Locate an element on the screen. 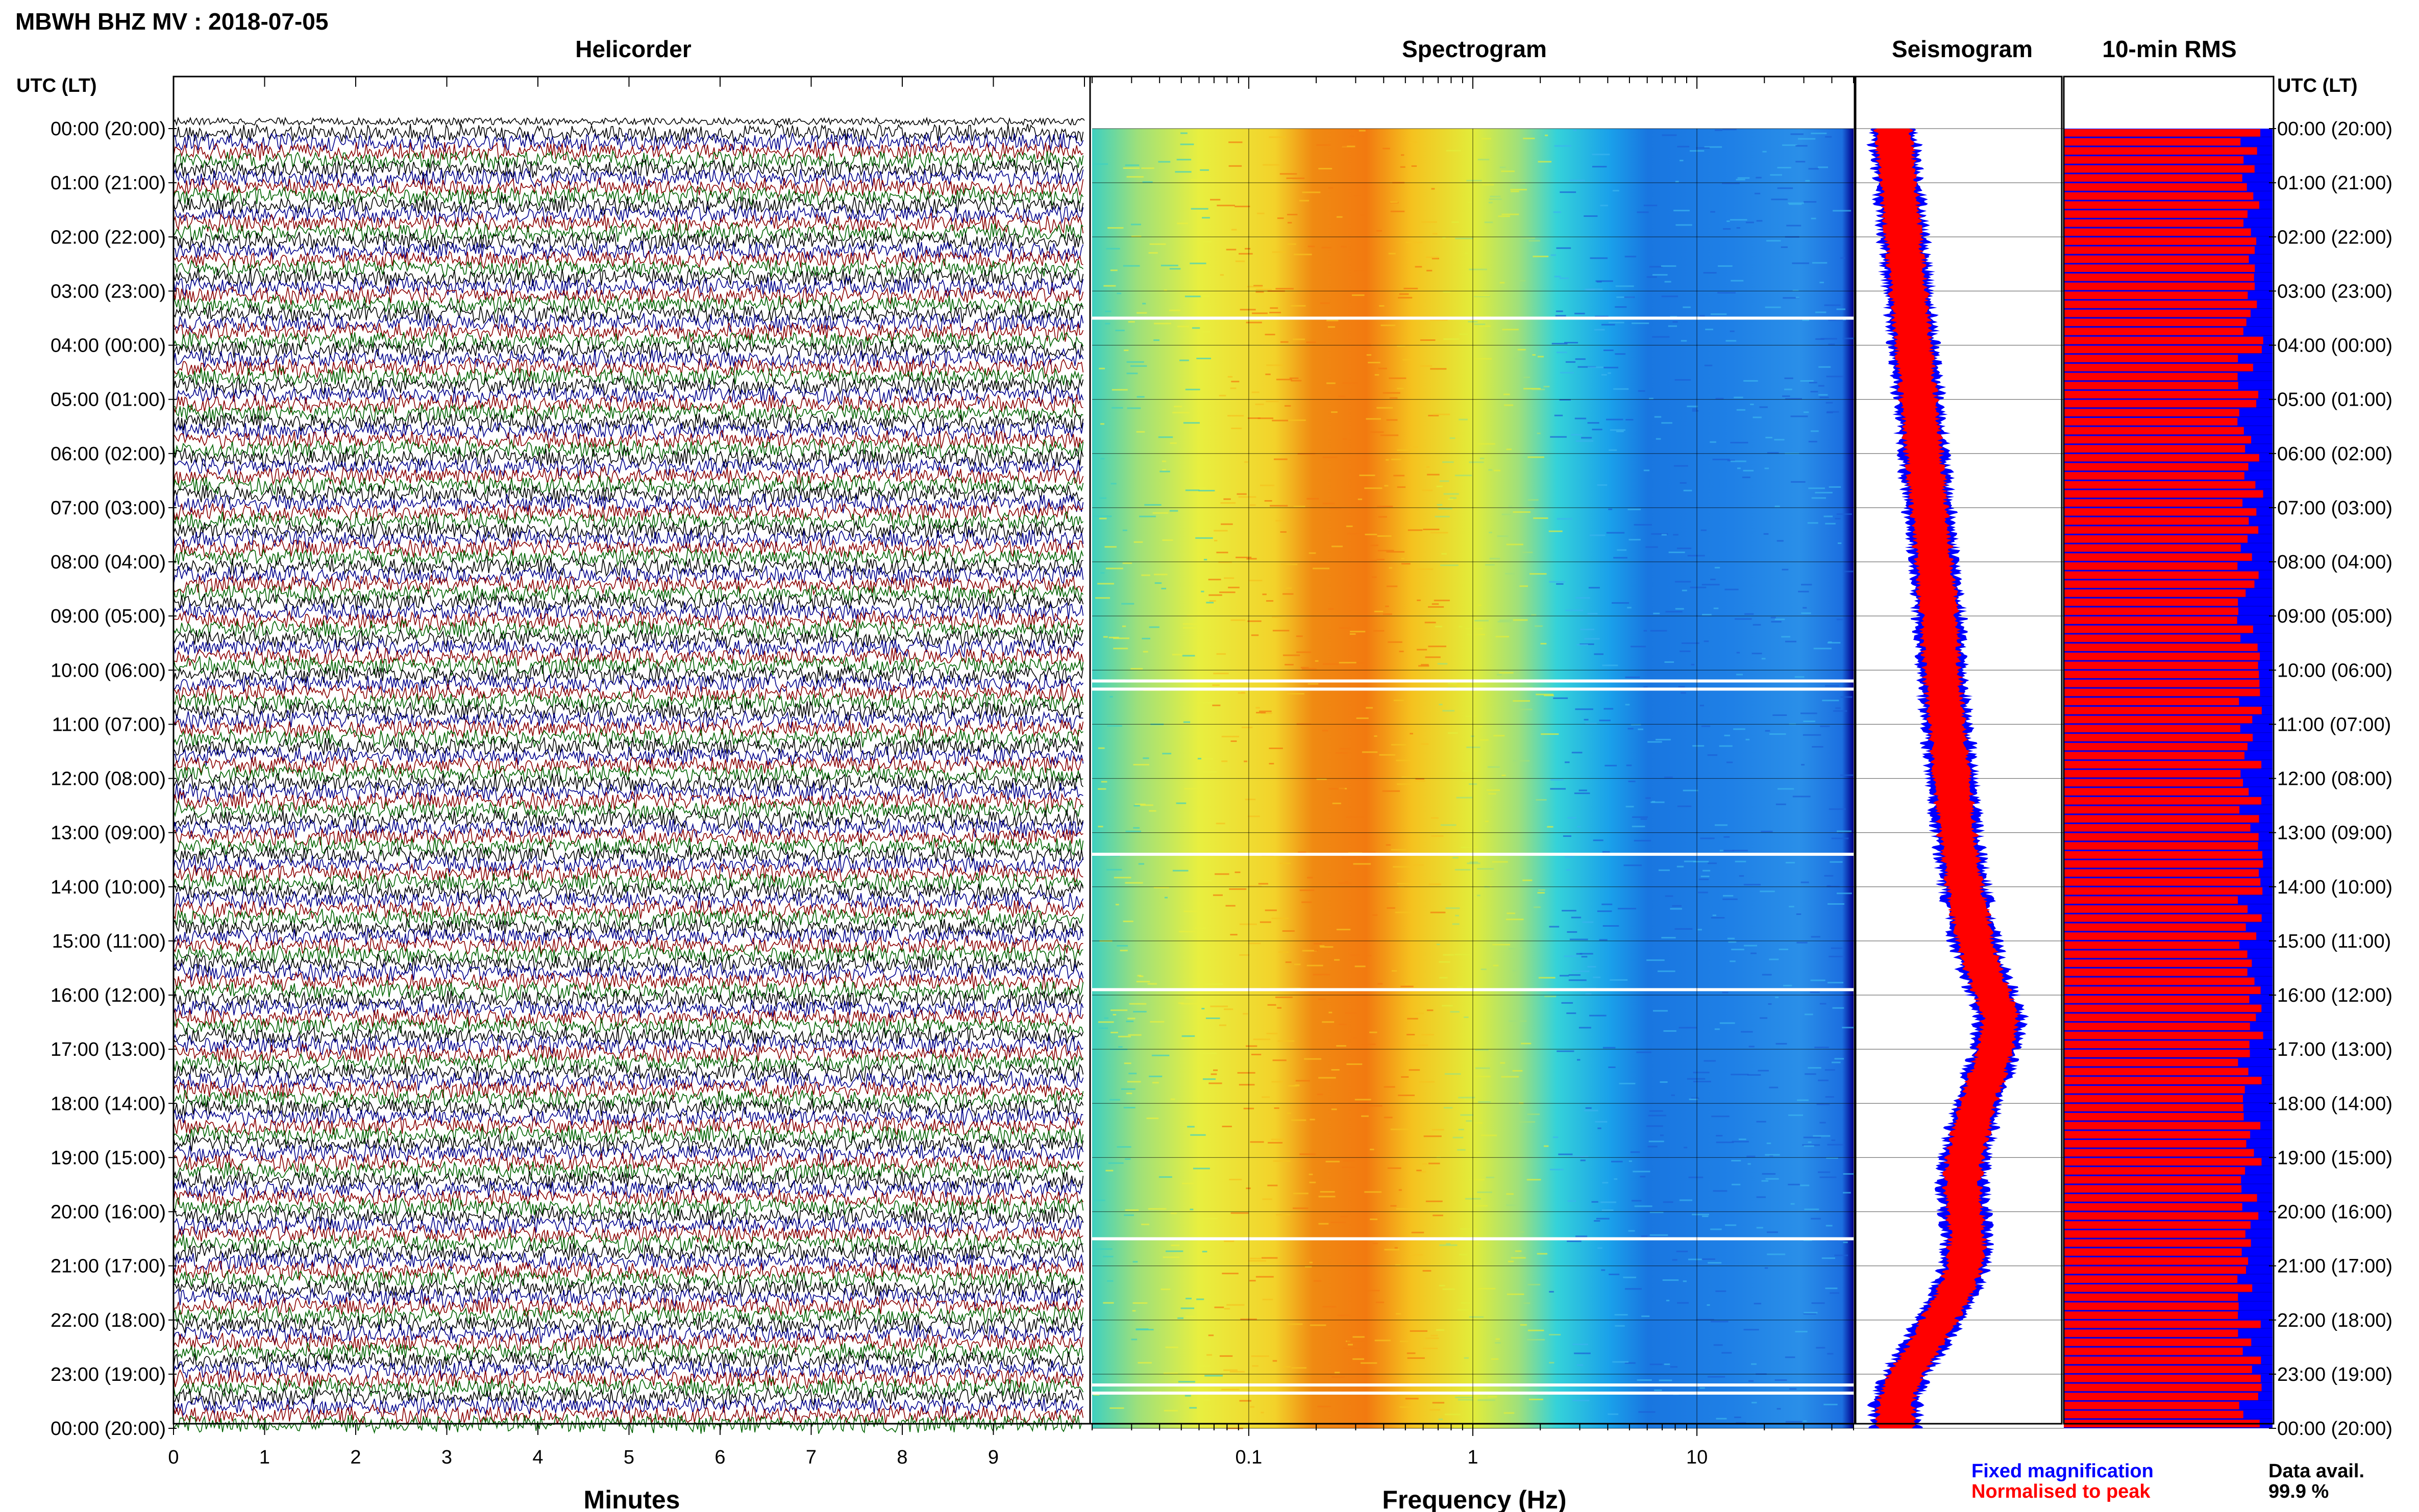 The height and width of the screenshot is (1512, 2419). time-label-left: 13:00 (09:00) is located at coordinates (108, 833).